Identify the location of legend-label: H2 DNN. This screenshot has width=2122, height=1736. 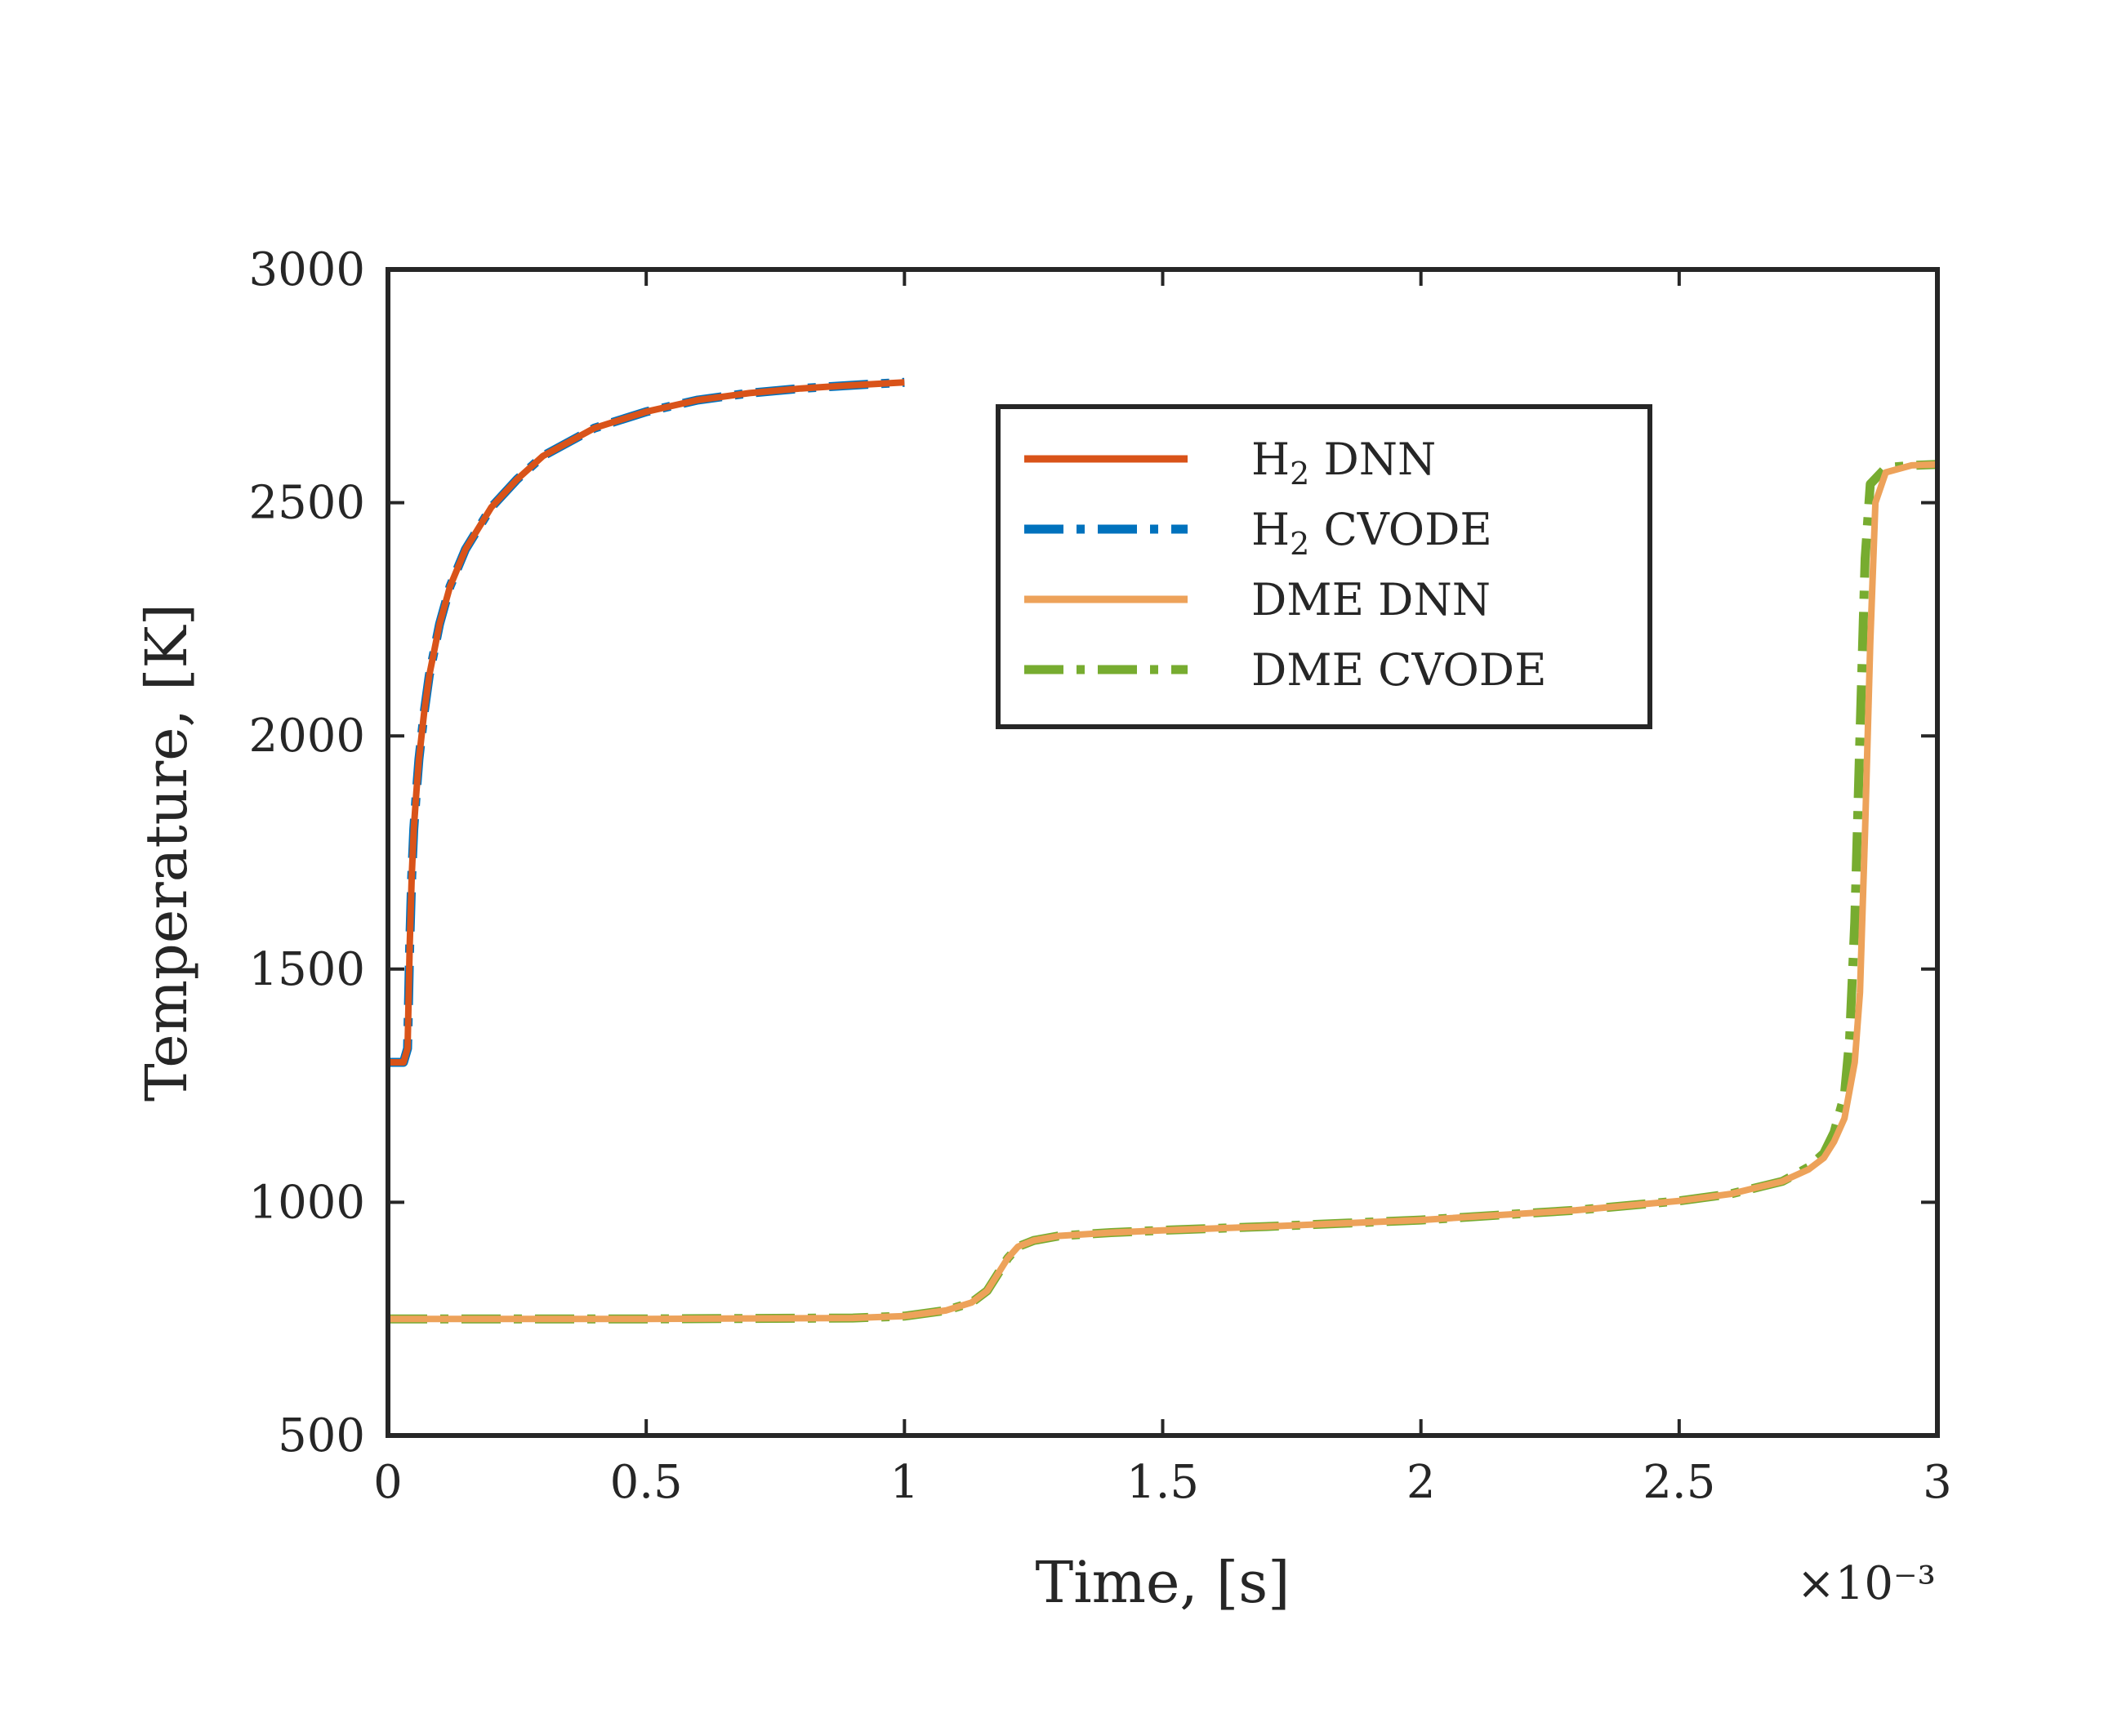
(1343, 463).